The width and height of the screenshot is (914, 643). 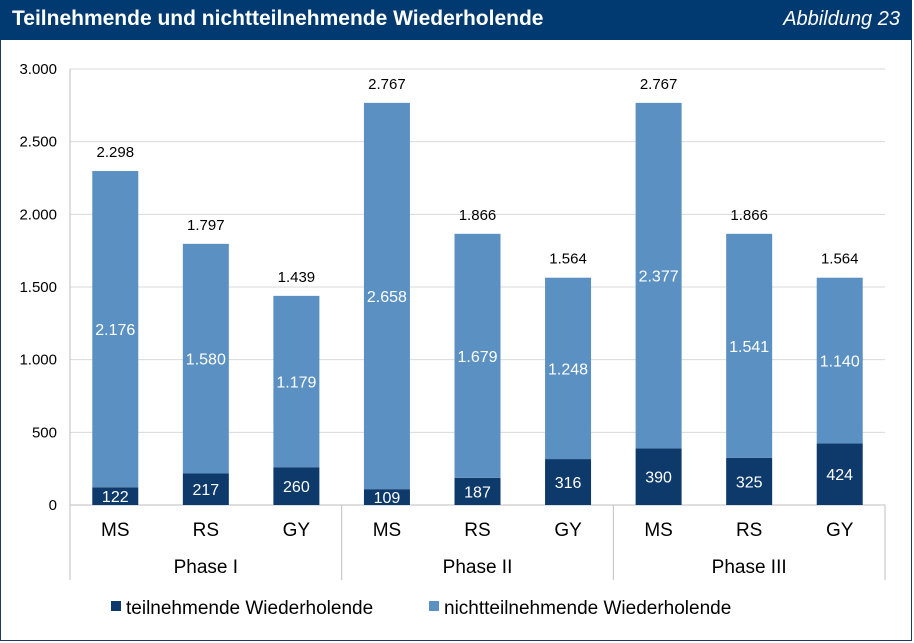 I want to click on y-tick-label: 0, so click(x=53, y=505).